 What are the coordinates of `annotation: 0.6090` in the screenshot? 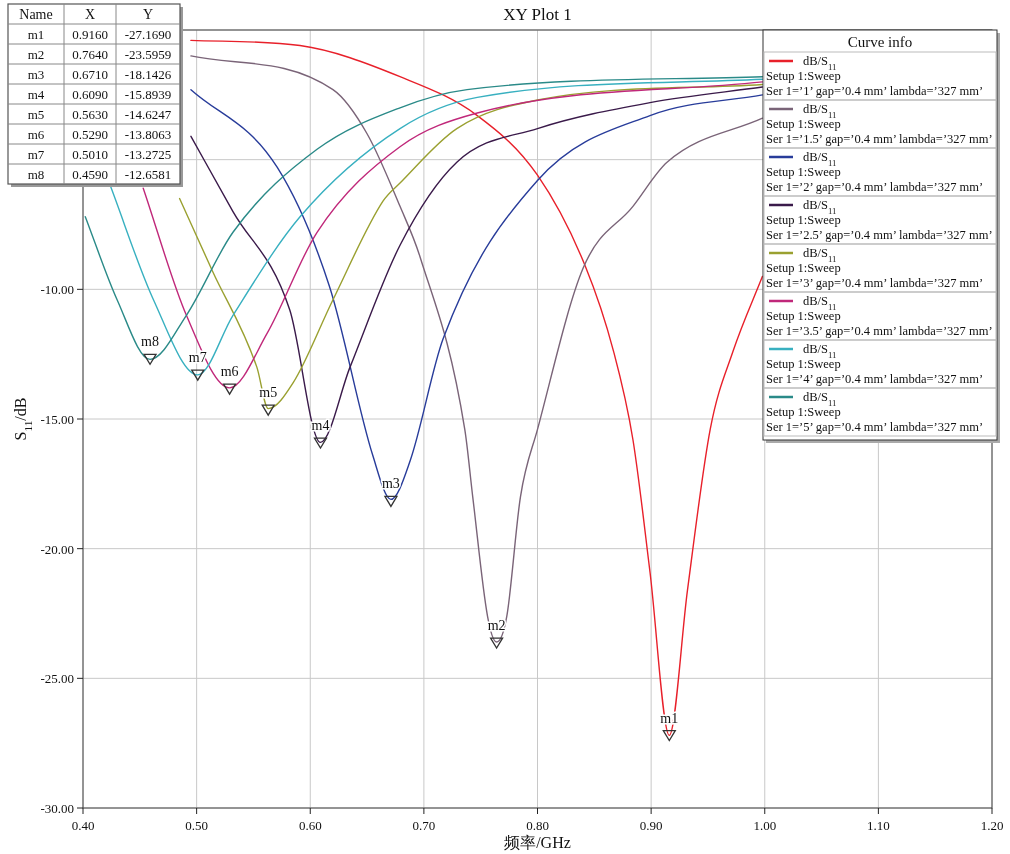 It's located at (90, 94).